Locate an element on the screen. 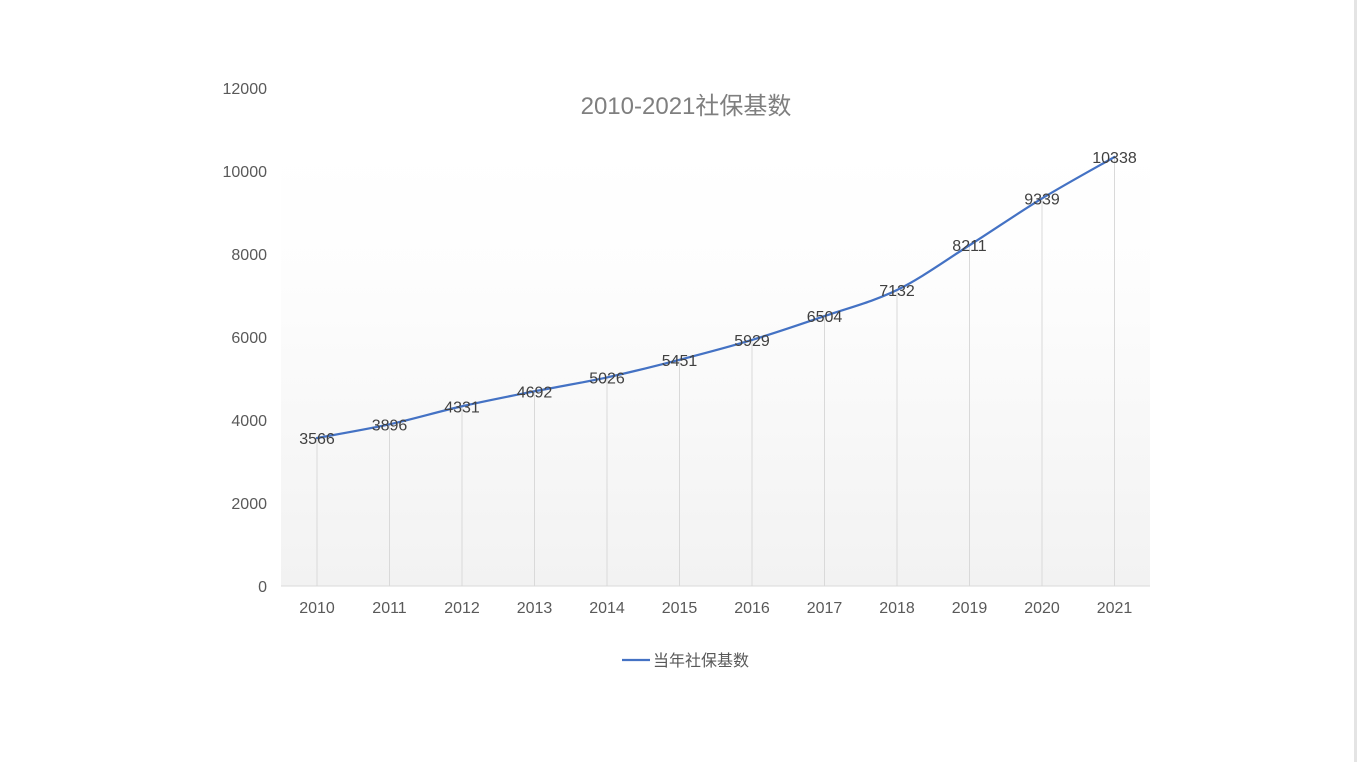 This screenshot has width=1357, height=767. x-tick-label: 2013 is located at coordinates (535, 608).